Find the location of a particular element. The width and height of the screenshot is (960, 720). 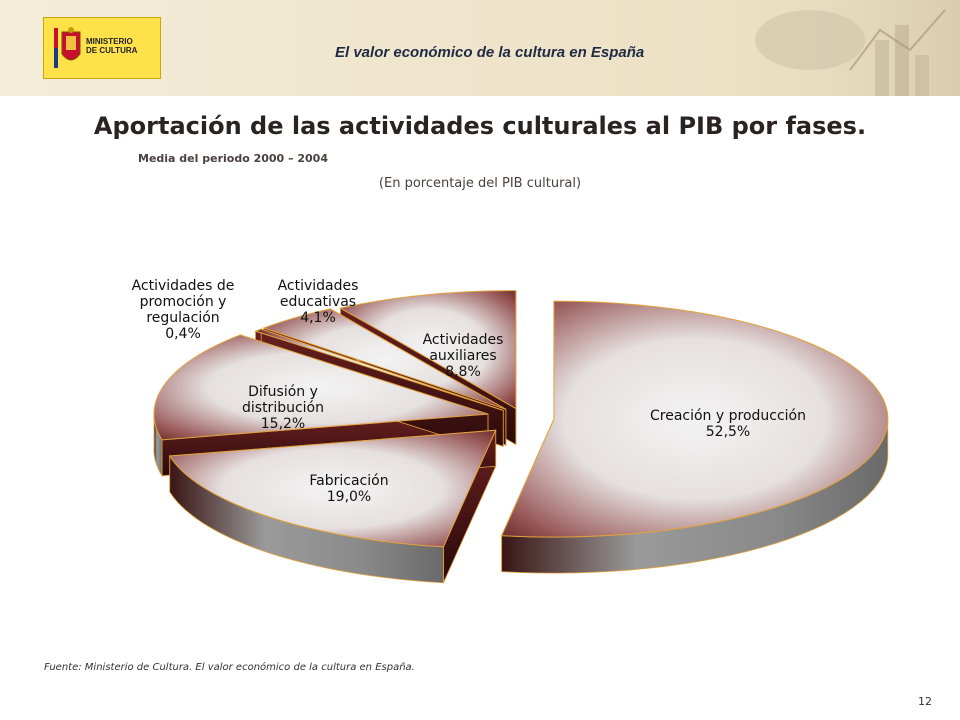

slice-label-line-2-1: distribución is located at coordinates (283, 408).